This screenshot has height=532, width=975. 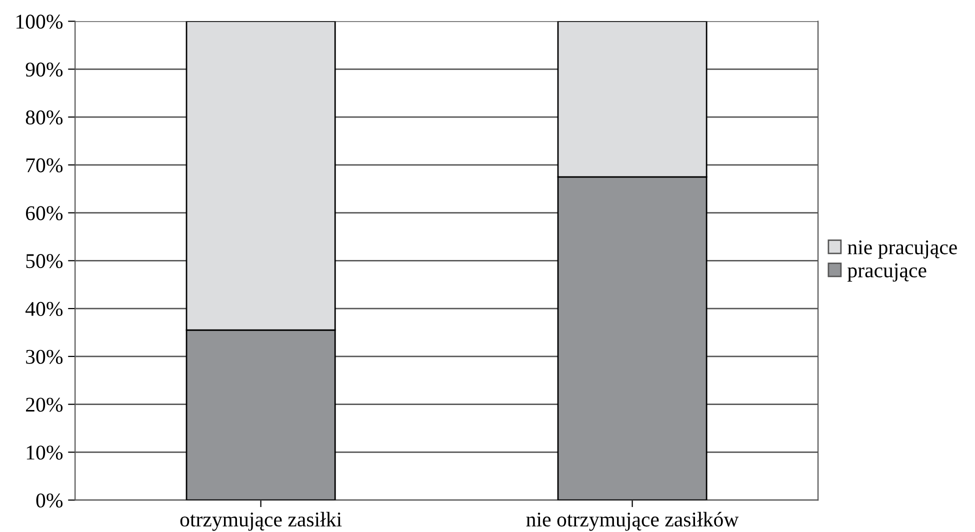 What do you see at coordinates (261, 521) in the screenshot?
I see `x-tick-label: otrzymujące zasiłki` at bounding box center [261, 521].